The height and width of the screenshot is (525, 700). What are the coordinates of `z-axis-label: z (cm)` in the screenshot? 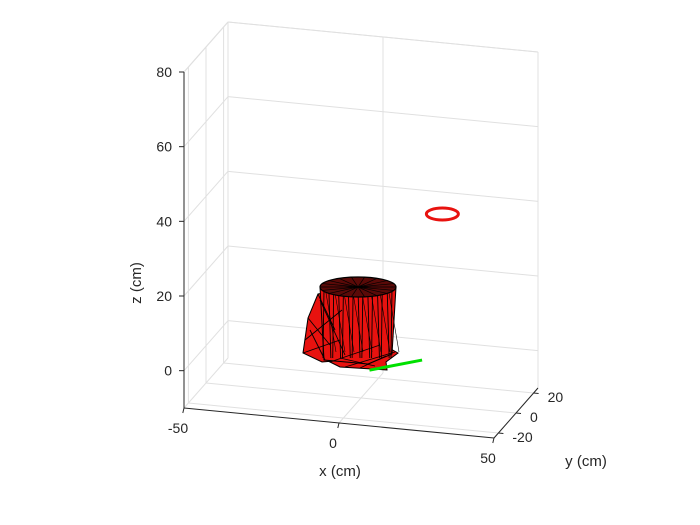 It's located at (136, 283).